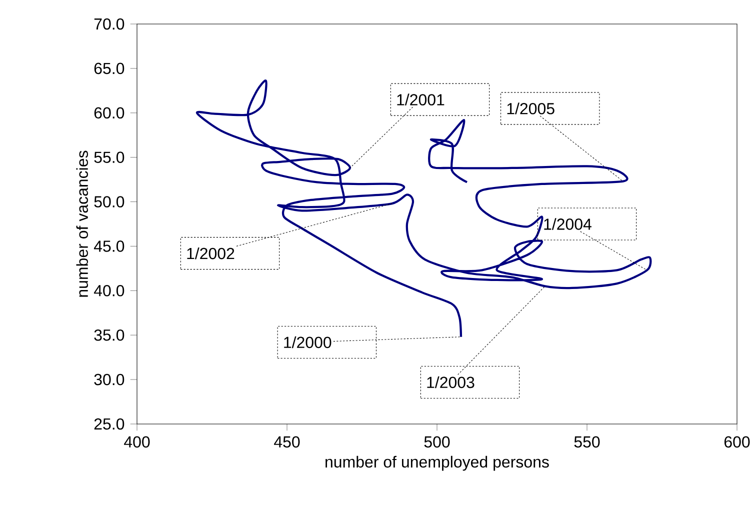 The height and width of the screenshot is (530, 755). What do you see at coordinates (568, 224) in the screenshot?
I see `annotation: 1/2004` at bounding box center [568, 224].